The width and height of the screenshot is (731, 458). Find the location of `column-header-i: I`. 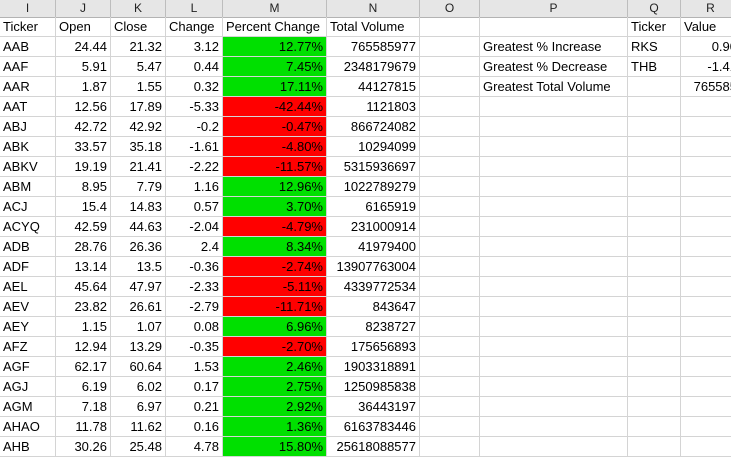

column-header-i: I is located at coordinates (28, 8).